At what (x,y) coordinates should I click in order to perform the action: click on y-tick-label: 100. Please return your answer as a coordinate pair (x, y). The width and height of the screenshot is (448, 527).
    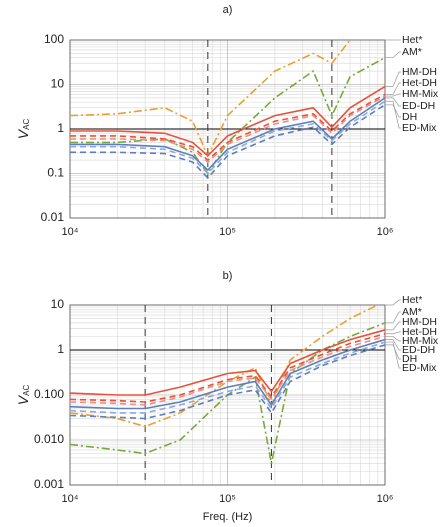
    Looking at the image, I should click on (54, 39).